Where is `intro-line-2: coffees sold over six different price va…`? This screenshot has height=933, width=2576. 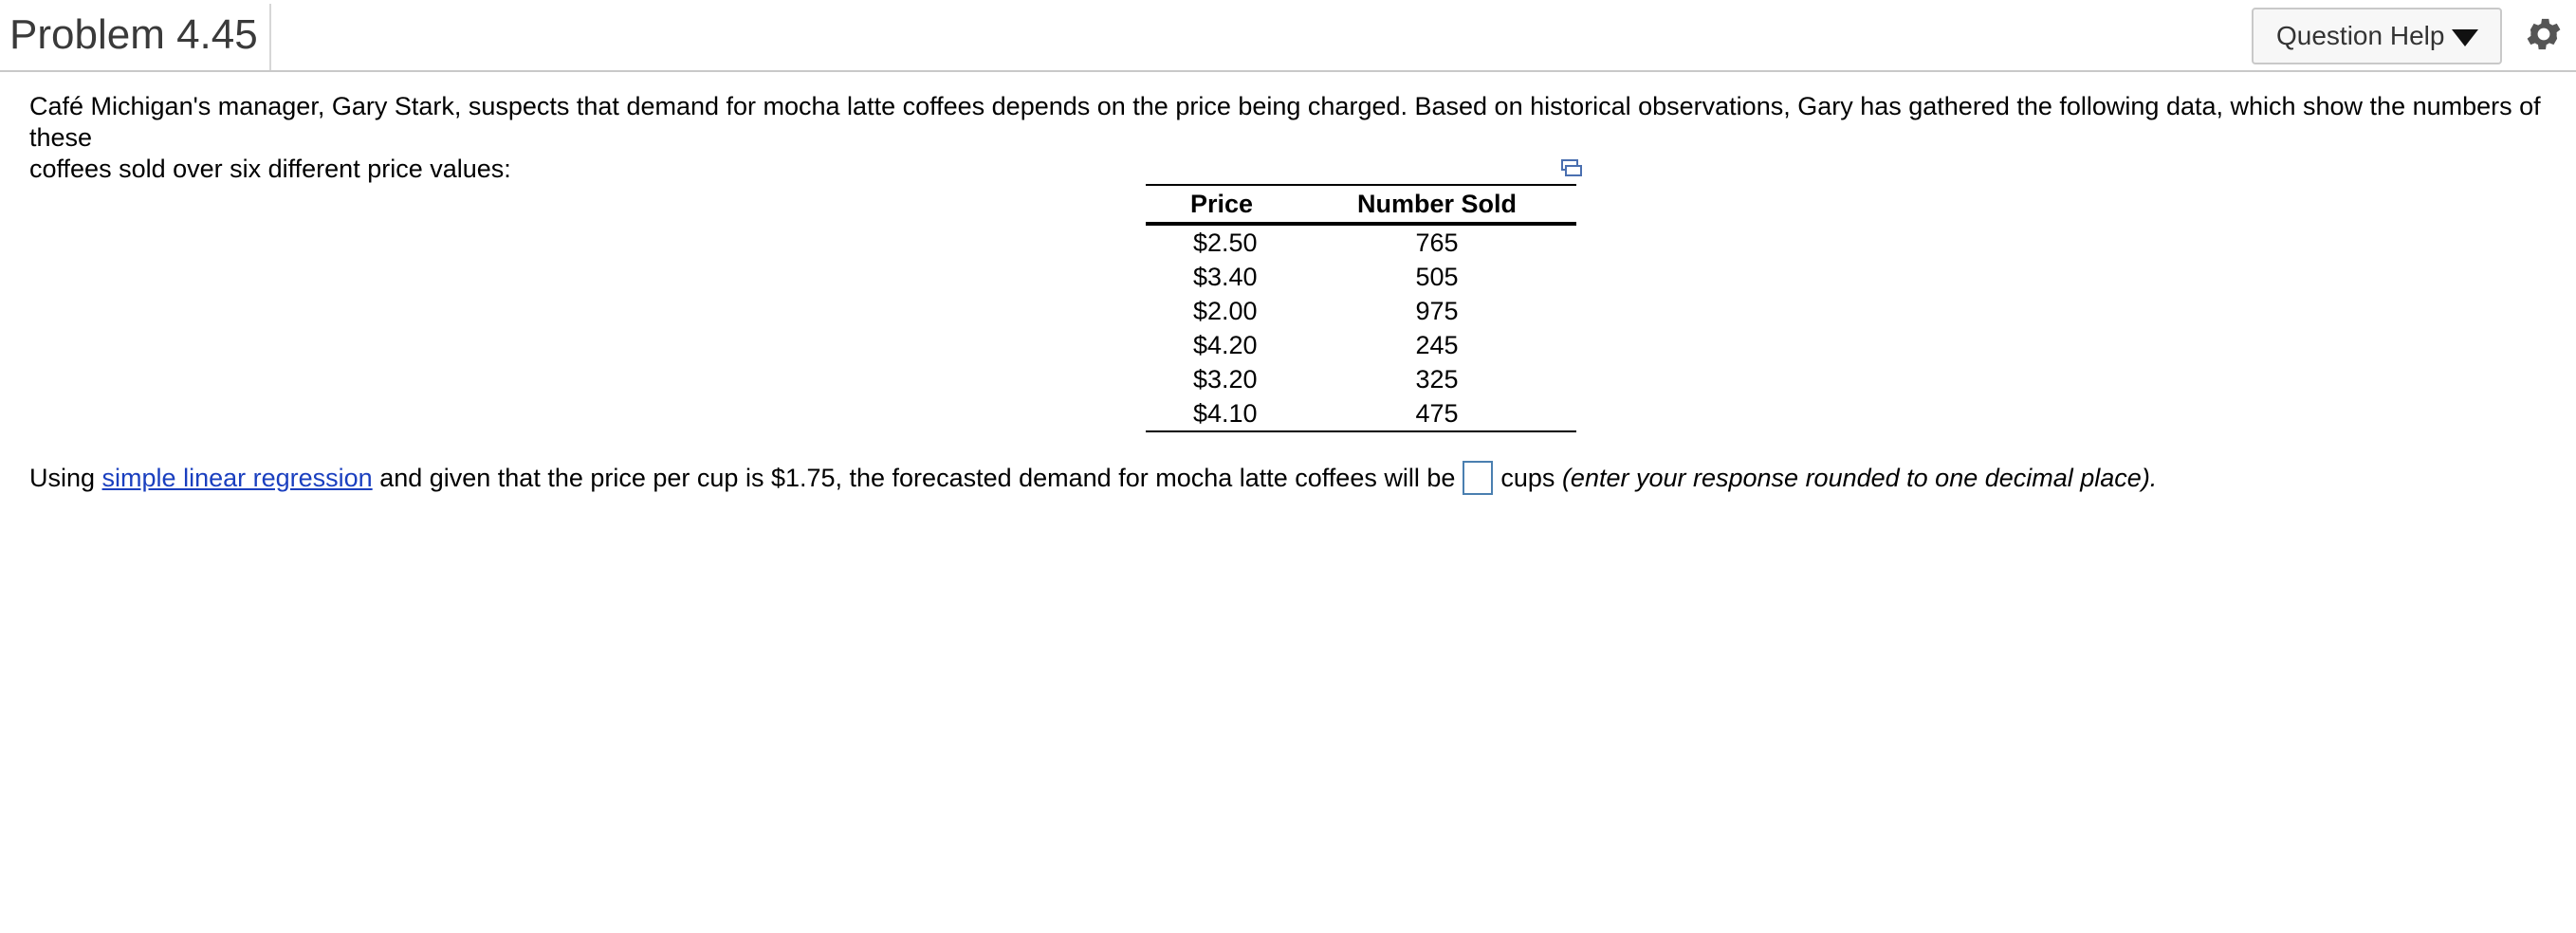
intro-line-2: coffees sold over six different price va… is located at coordinates (270, 169).